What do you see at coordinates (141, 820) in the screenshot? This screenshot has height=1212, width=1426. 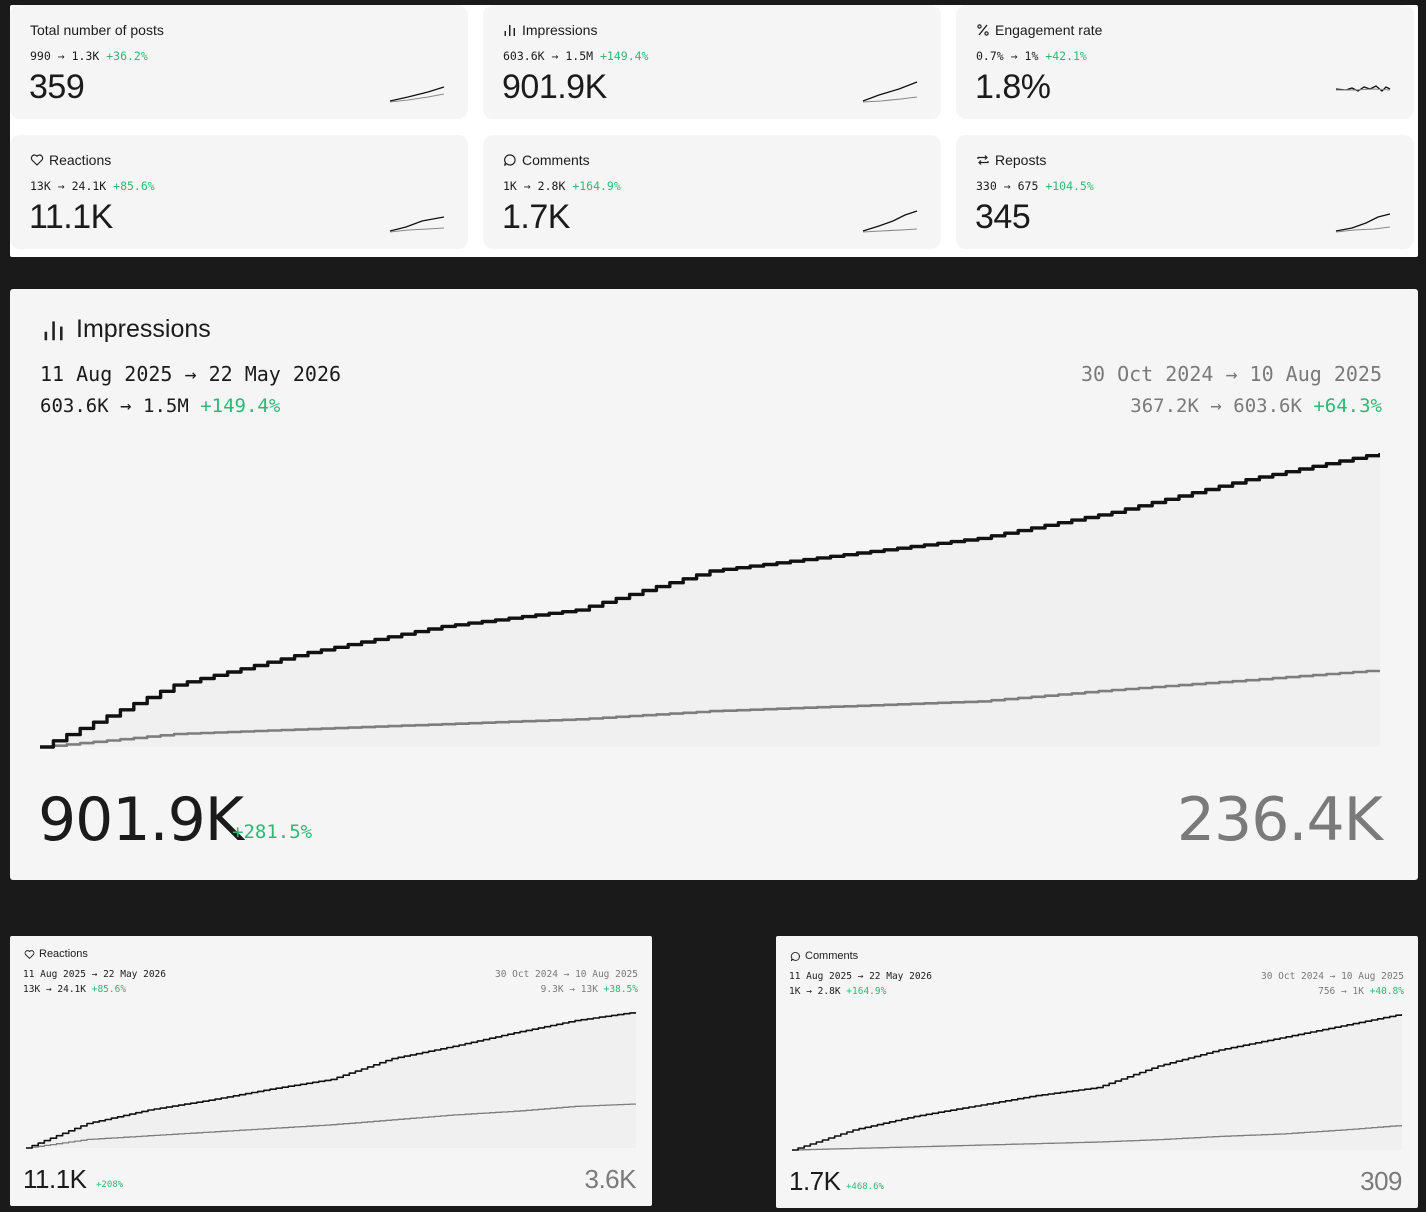 I see `current-total: 901.9K` at bounding box center [141, 820].